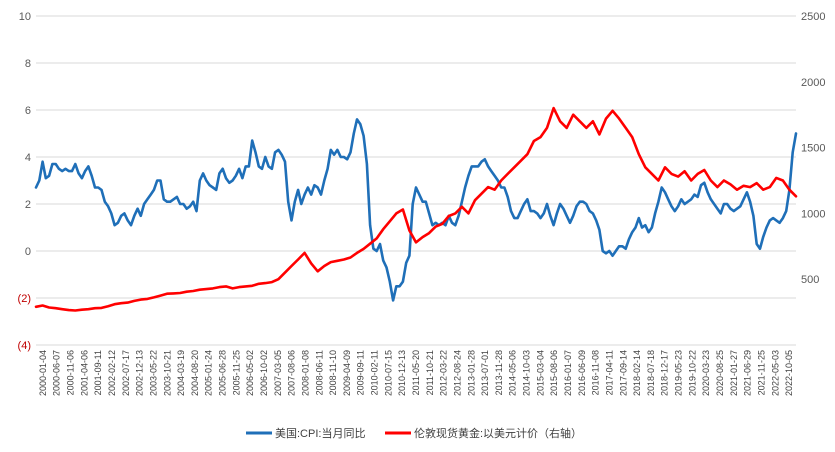 The image size is (835, 452). Describe the element at coordinates (28, 158) in the screenshot. I see `y-left-tick-label: 4` at that location.